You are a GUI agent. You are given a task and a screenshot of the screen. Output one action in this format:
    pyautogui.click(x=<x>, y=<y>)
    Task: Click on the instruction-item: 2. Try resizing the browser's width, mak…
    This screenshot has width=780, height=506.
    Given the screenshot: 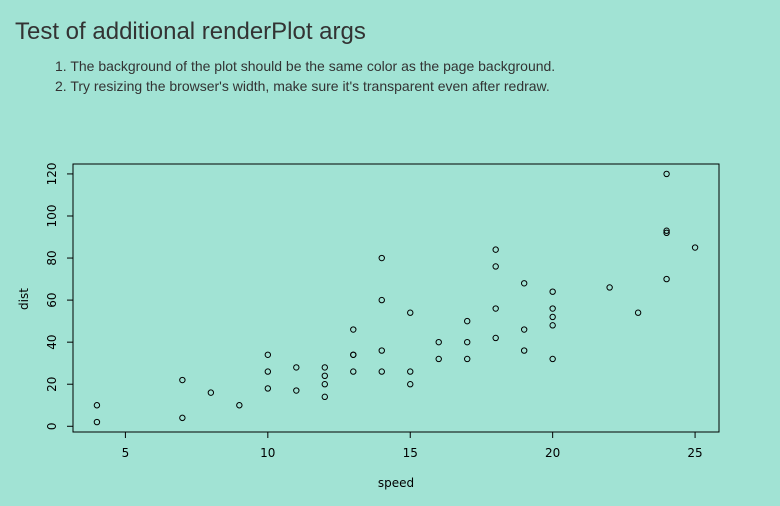 What is the action you would take?
    pyautogui.click(x=302, y=86)
    